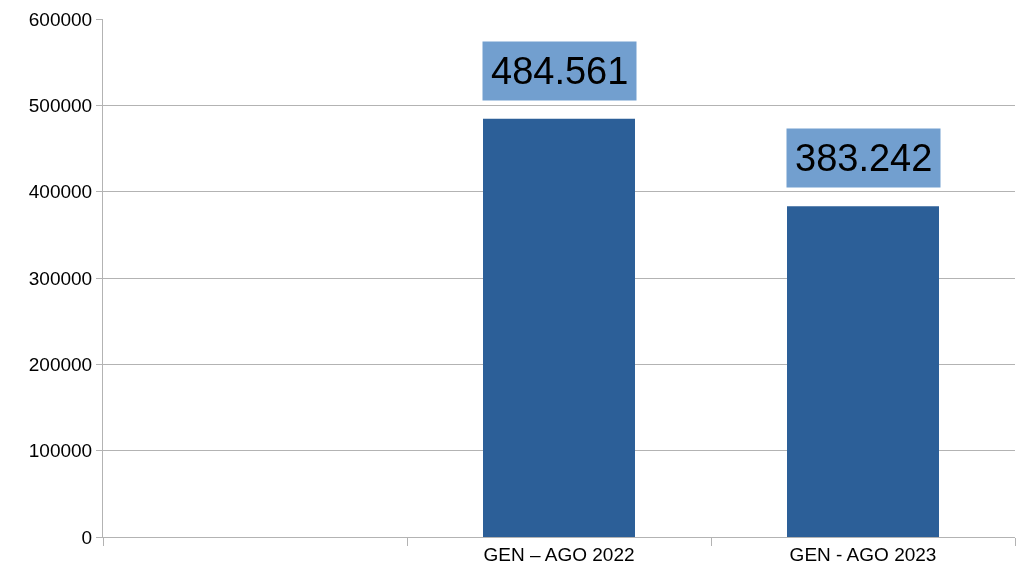 The width and height of the screenshot is (1022, 578). Describe the element at coordinates (559, 554) in the screenshot. I see `x-tick-label: GEN – AGO 2022` at that location.